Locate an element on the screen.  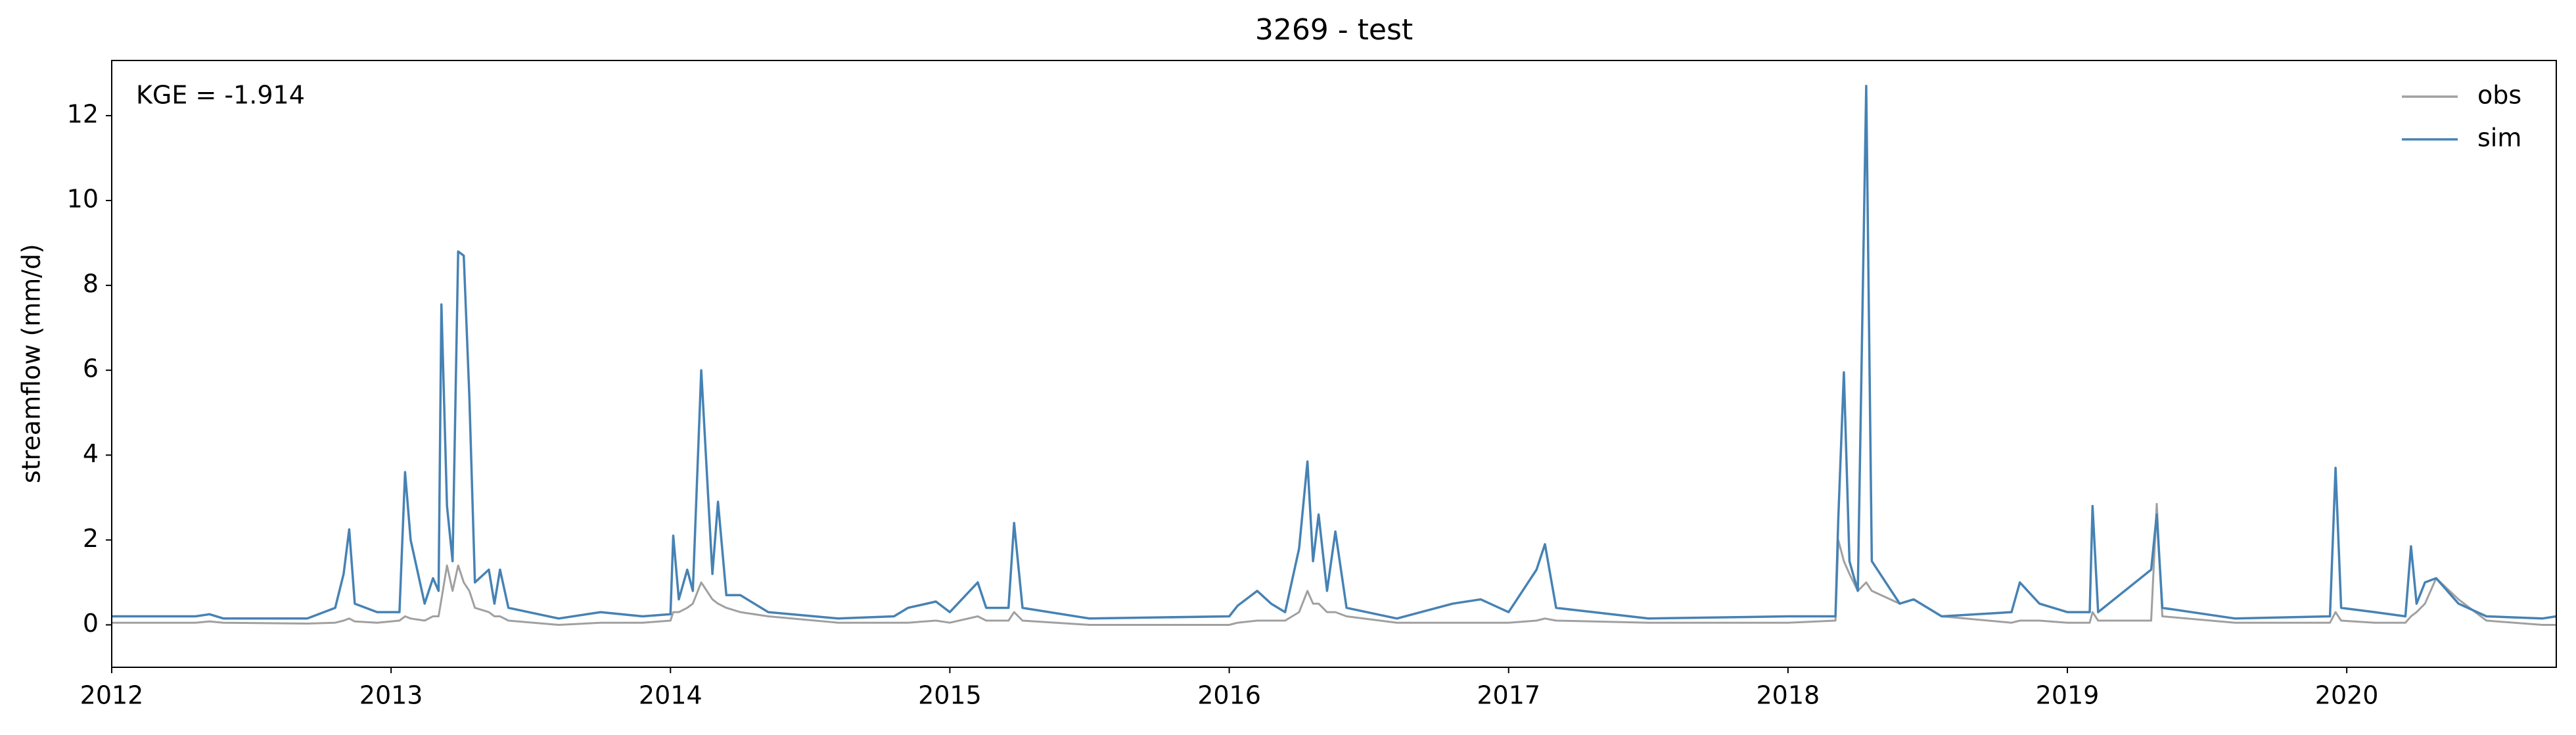
x-tick-label: 2015 is located at coordinates (950, 695).